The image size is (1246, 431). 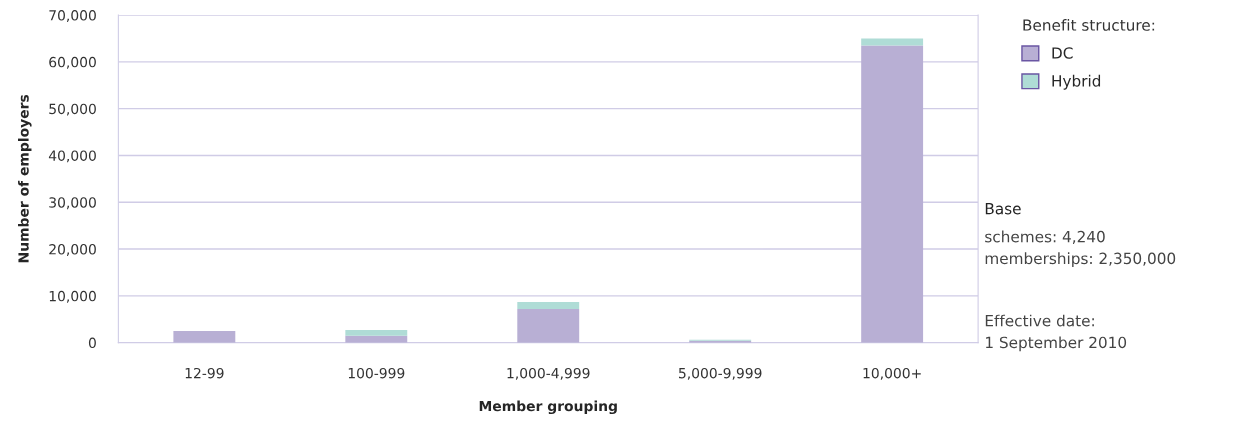 I want to click on y-tick-label: 20,000, so click(x=72, y=250).